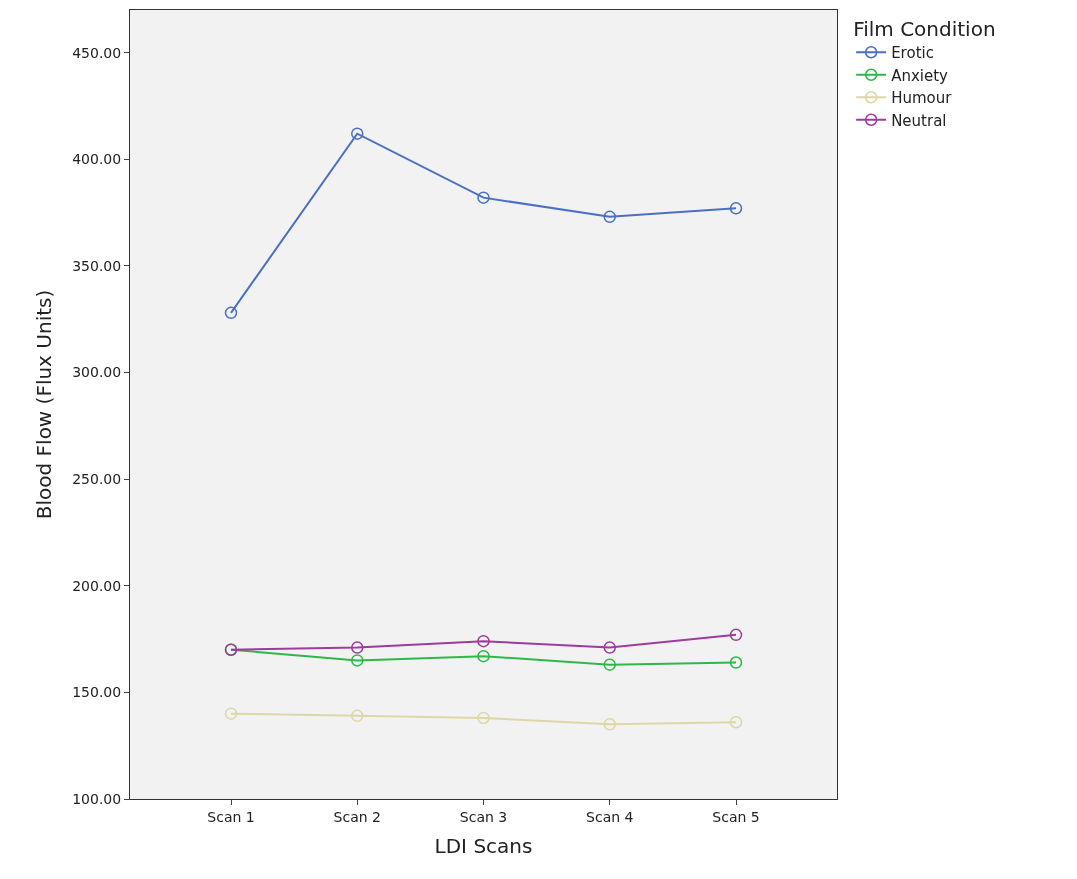 This screenshot has height=879, width=1077. I want to click on x-tick-label: Scan 2, so click(357, 816).